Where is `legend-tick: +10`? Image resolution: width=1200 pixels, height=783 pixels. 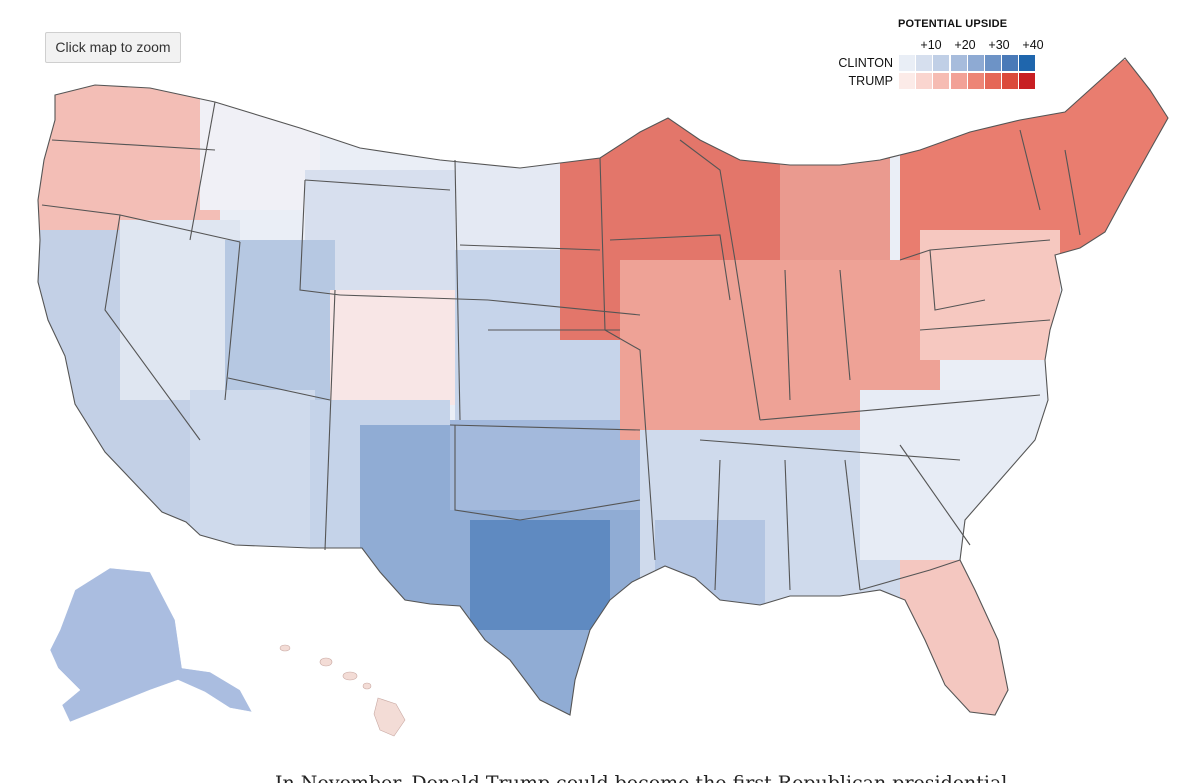 legend-tick: +10 is located at coordinates (931, 45).